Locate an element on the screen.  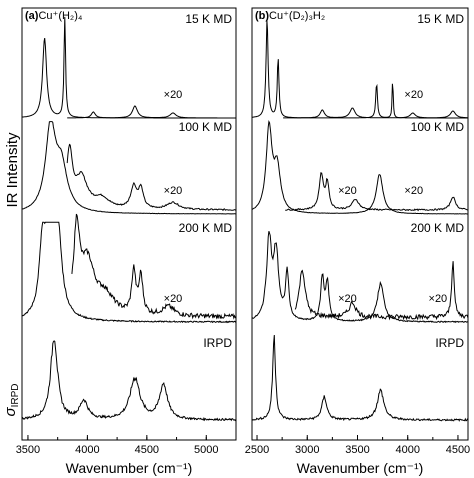
panel-letter: (b) is located at coordinates (262, 16).